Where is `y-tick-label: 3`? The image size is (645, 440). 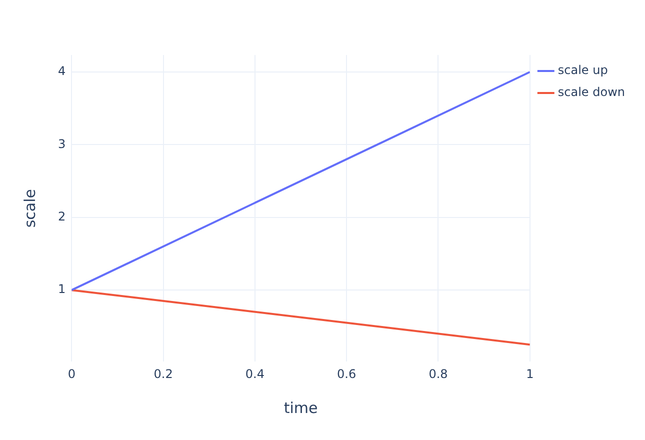 y-tick-label: 3 is located at coordinates (62, 143).